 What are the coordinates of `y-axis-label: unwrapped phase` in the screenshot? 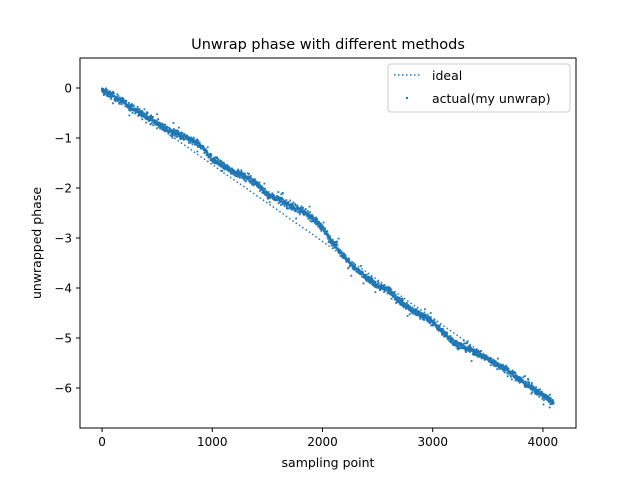 It's located at (36, 243).